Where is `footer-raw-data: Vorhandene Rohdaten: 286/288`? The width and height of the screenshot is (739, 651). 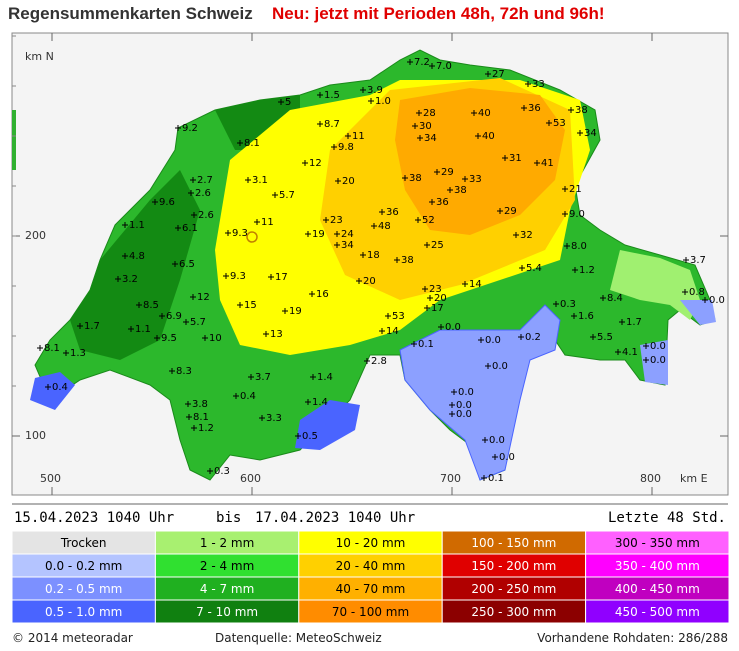 footer-raw-data: Vorhandene Rohdaten: 286/288 is located at coordinates (632, 638).